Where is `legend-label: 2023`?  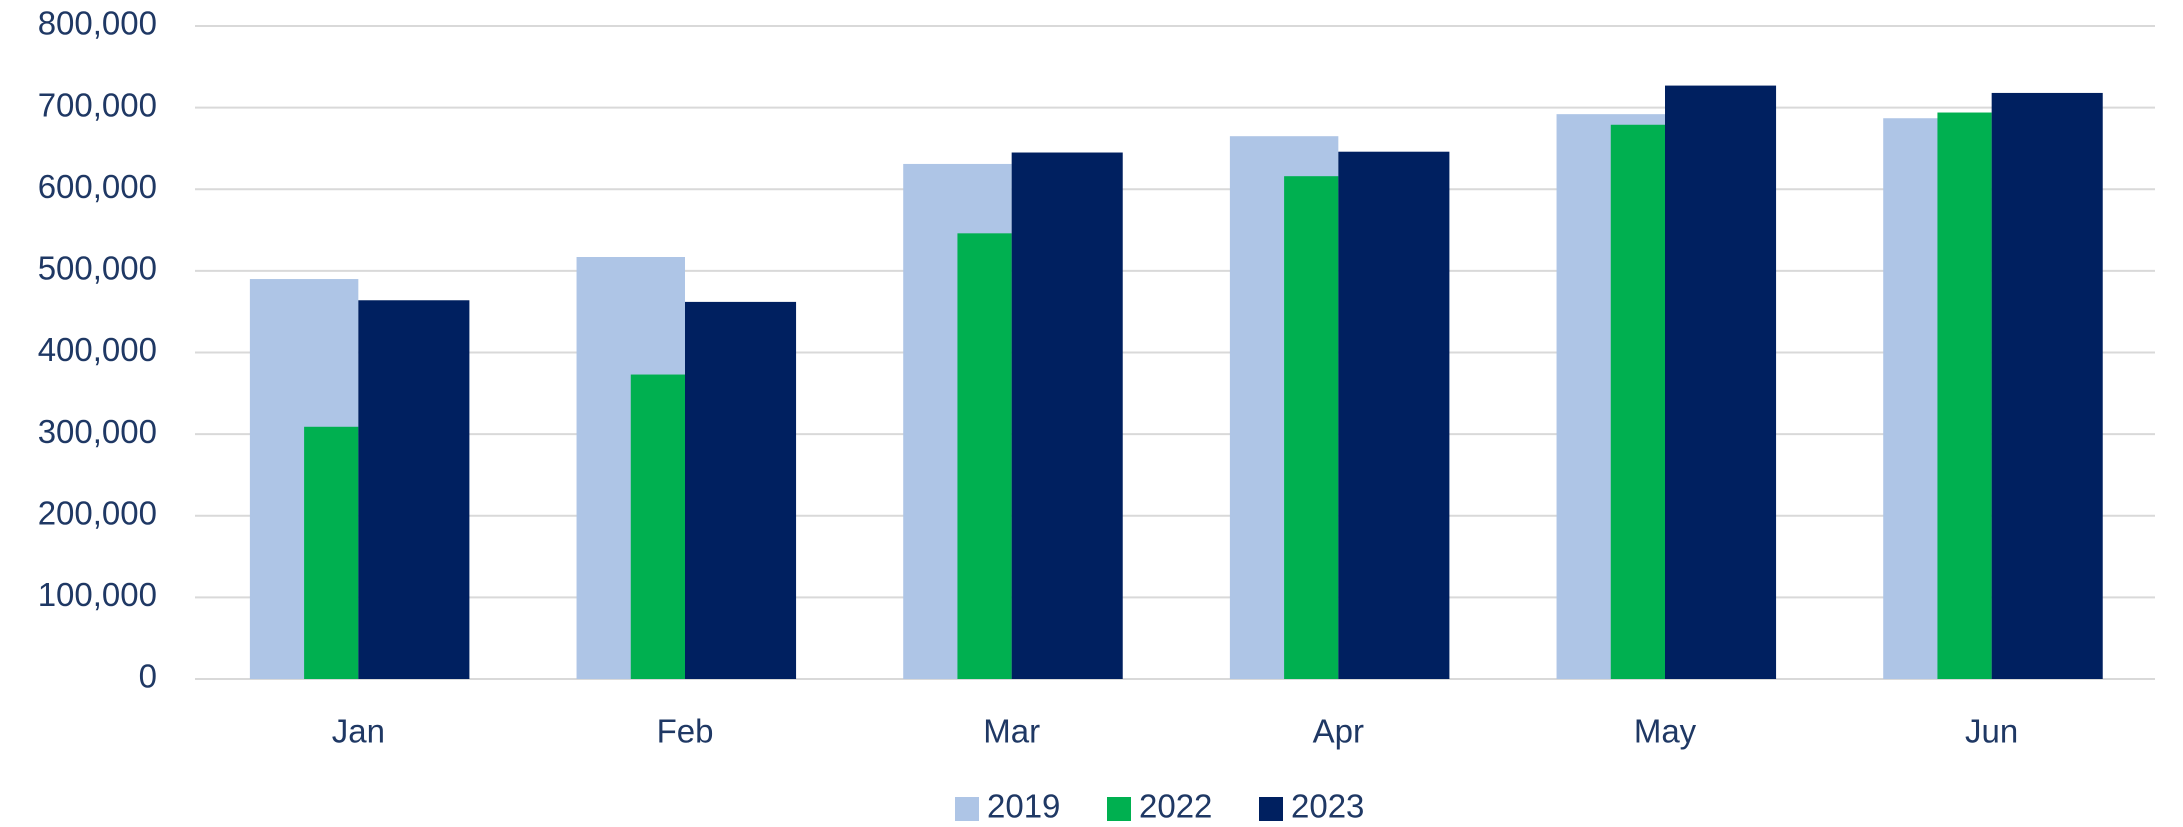
legend-label: 2023 is located at coordinates (1327, 806).